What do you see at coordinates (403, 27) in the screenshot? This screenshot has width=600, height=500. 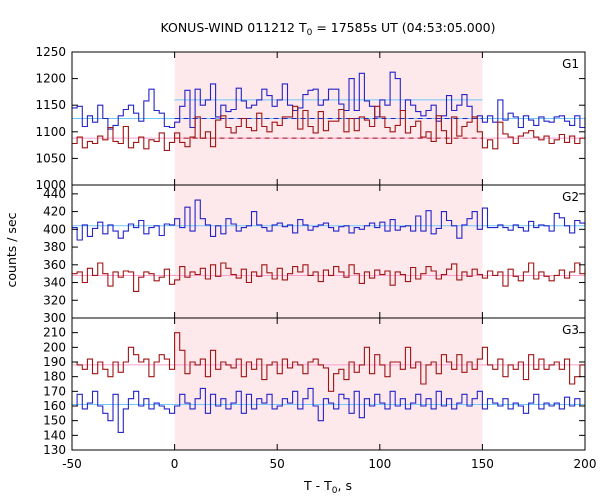 I see `figure-title-rest: = 17585s UT (04:53:05.000)` at bounding box center [403, 27].